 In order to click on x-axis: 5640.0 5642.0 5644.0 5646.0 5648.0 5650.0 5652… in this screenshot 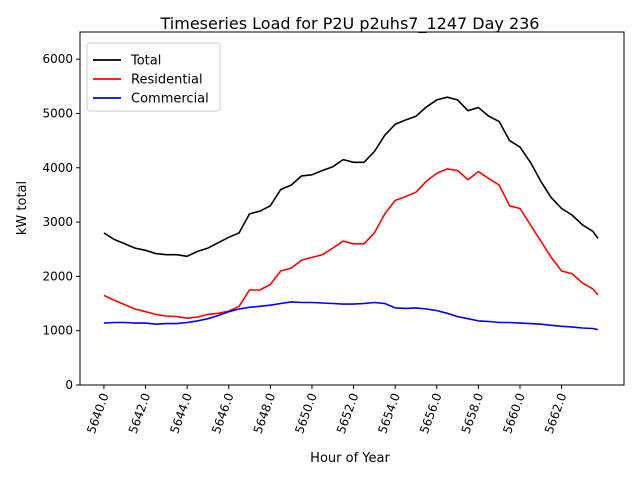, I will do `click(326, 410)`.